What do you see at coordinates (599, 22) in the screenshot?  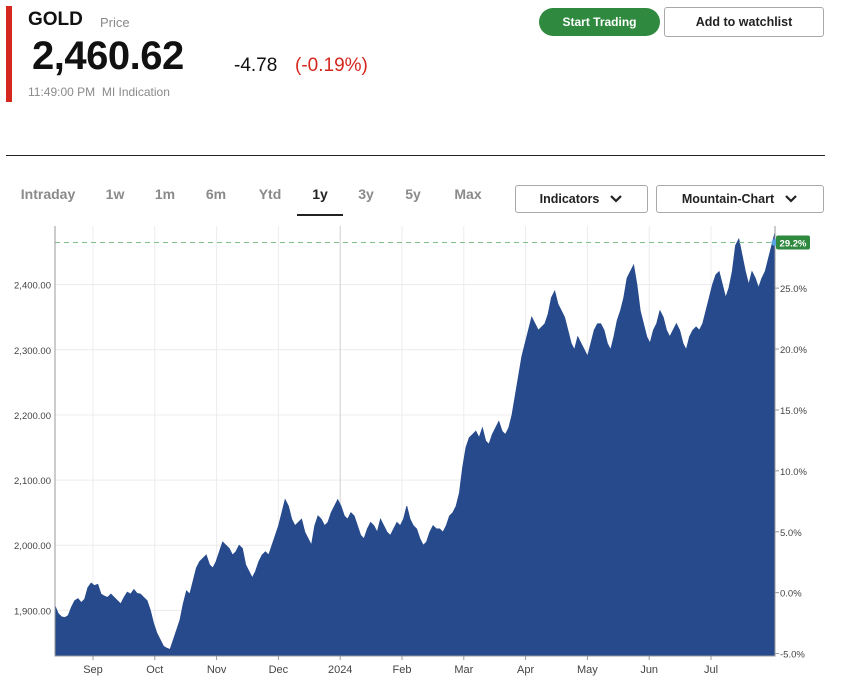 I see `start-trading-button: Start Trading` at bounding box center [599, 22].